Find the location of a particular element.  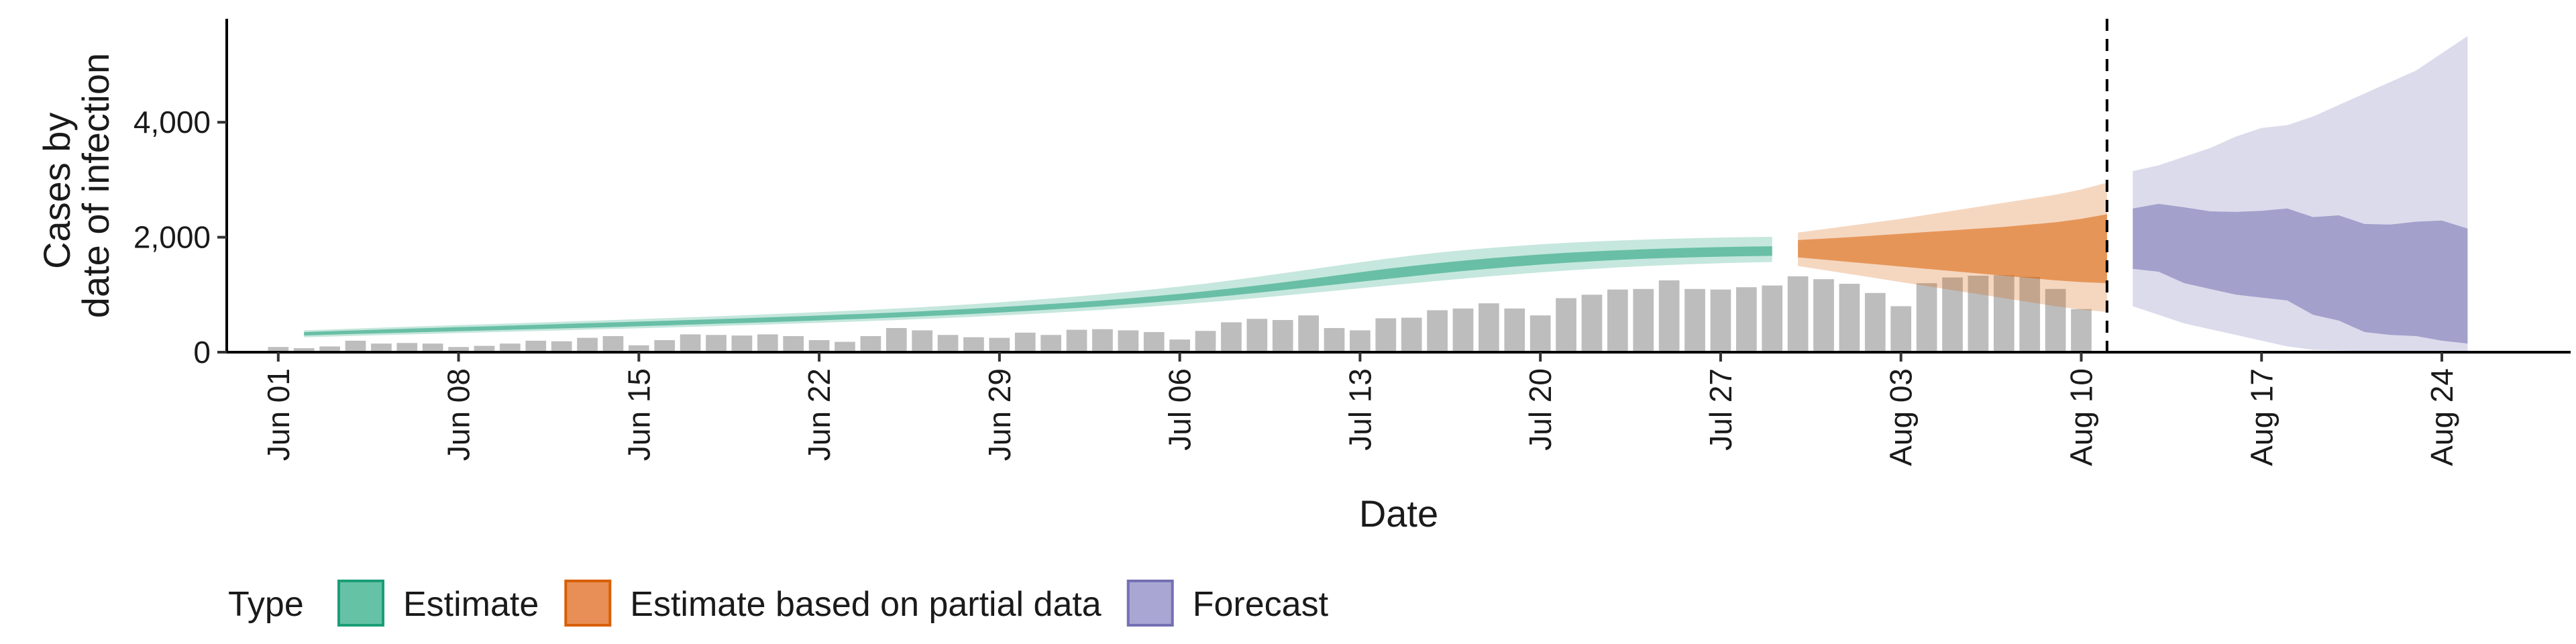

legend-item: Forecast is located at coordinates (1227, 603).